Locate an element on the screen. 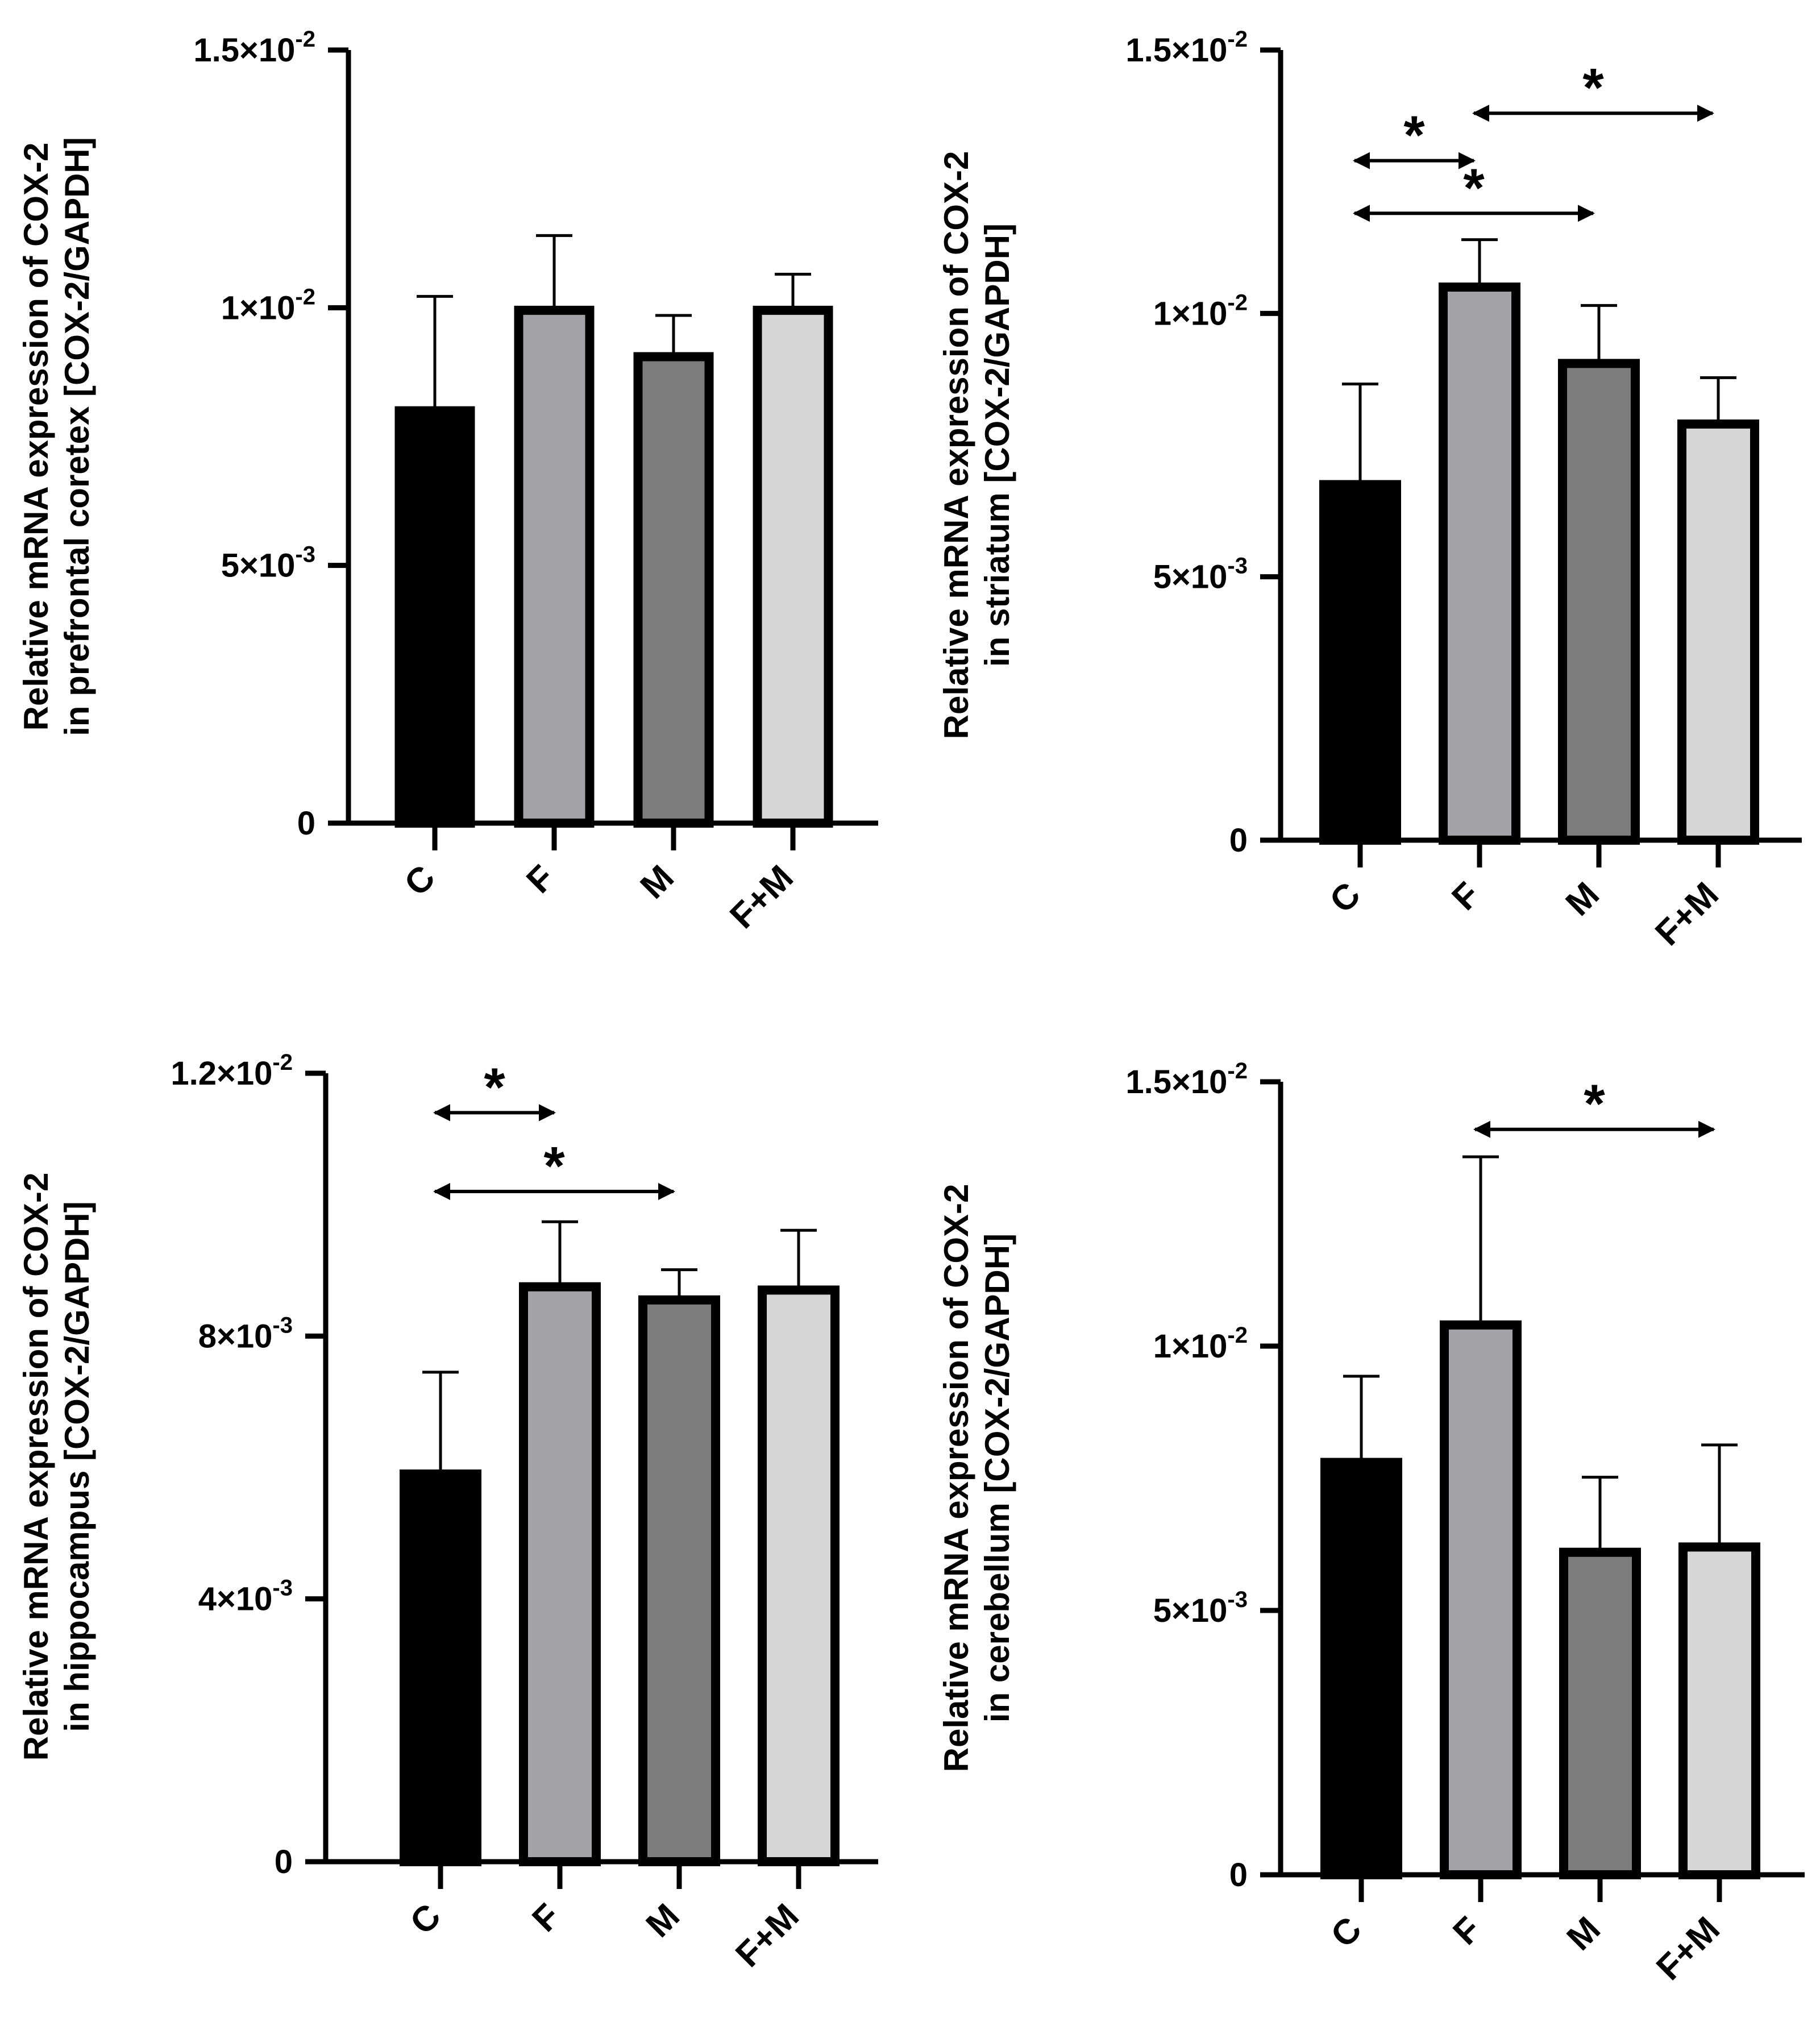 This screenshot has height=2022, width=1820. y-tick-label: 1.2×10⁻² is located at coordinates (232, 1071).